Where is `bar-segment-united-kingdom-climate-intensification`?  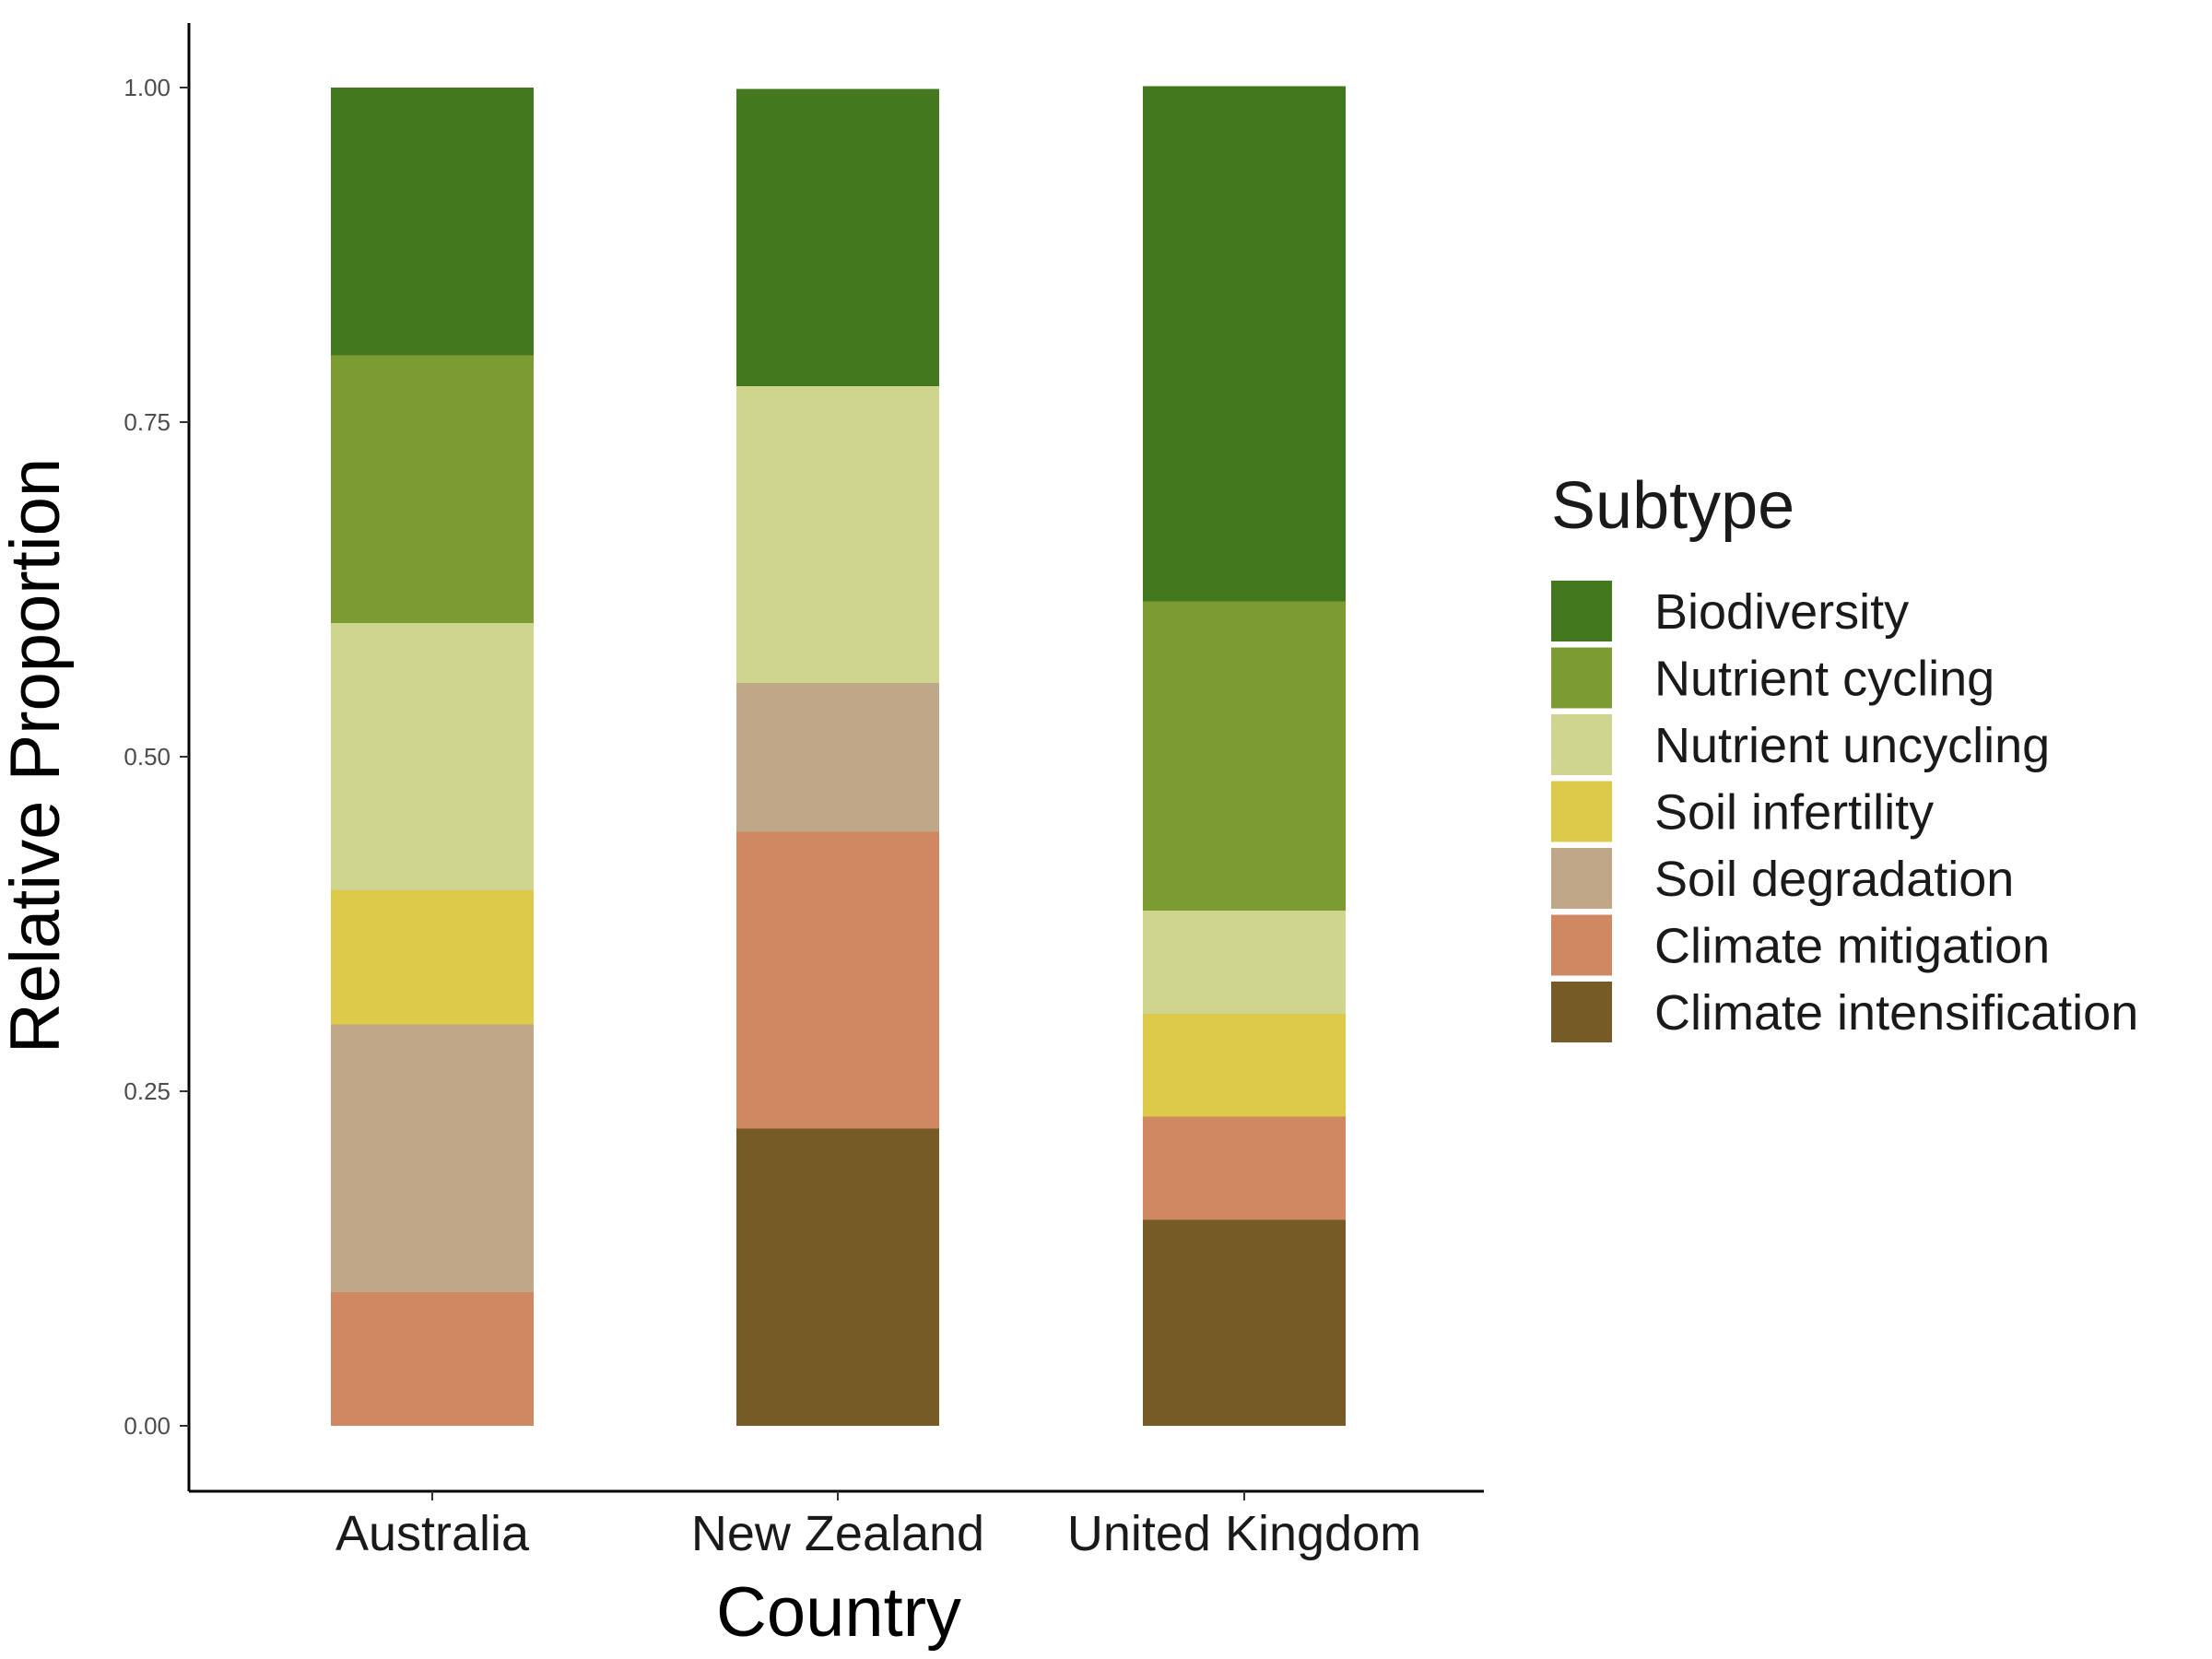
bar-segment-united-kingdom-climate-intensification is located at coordinates (1244, 1322).